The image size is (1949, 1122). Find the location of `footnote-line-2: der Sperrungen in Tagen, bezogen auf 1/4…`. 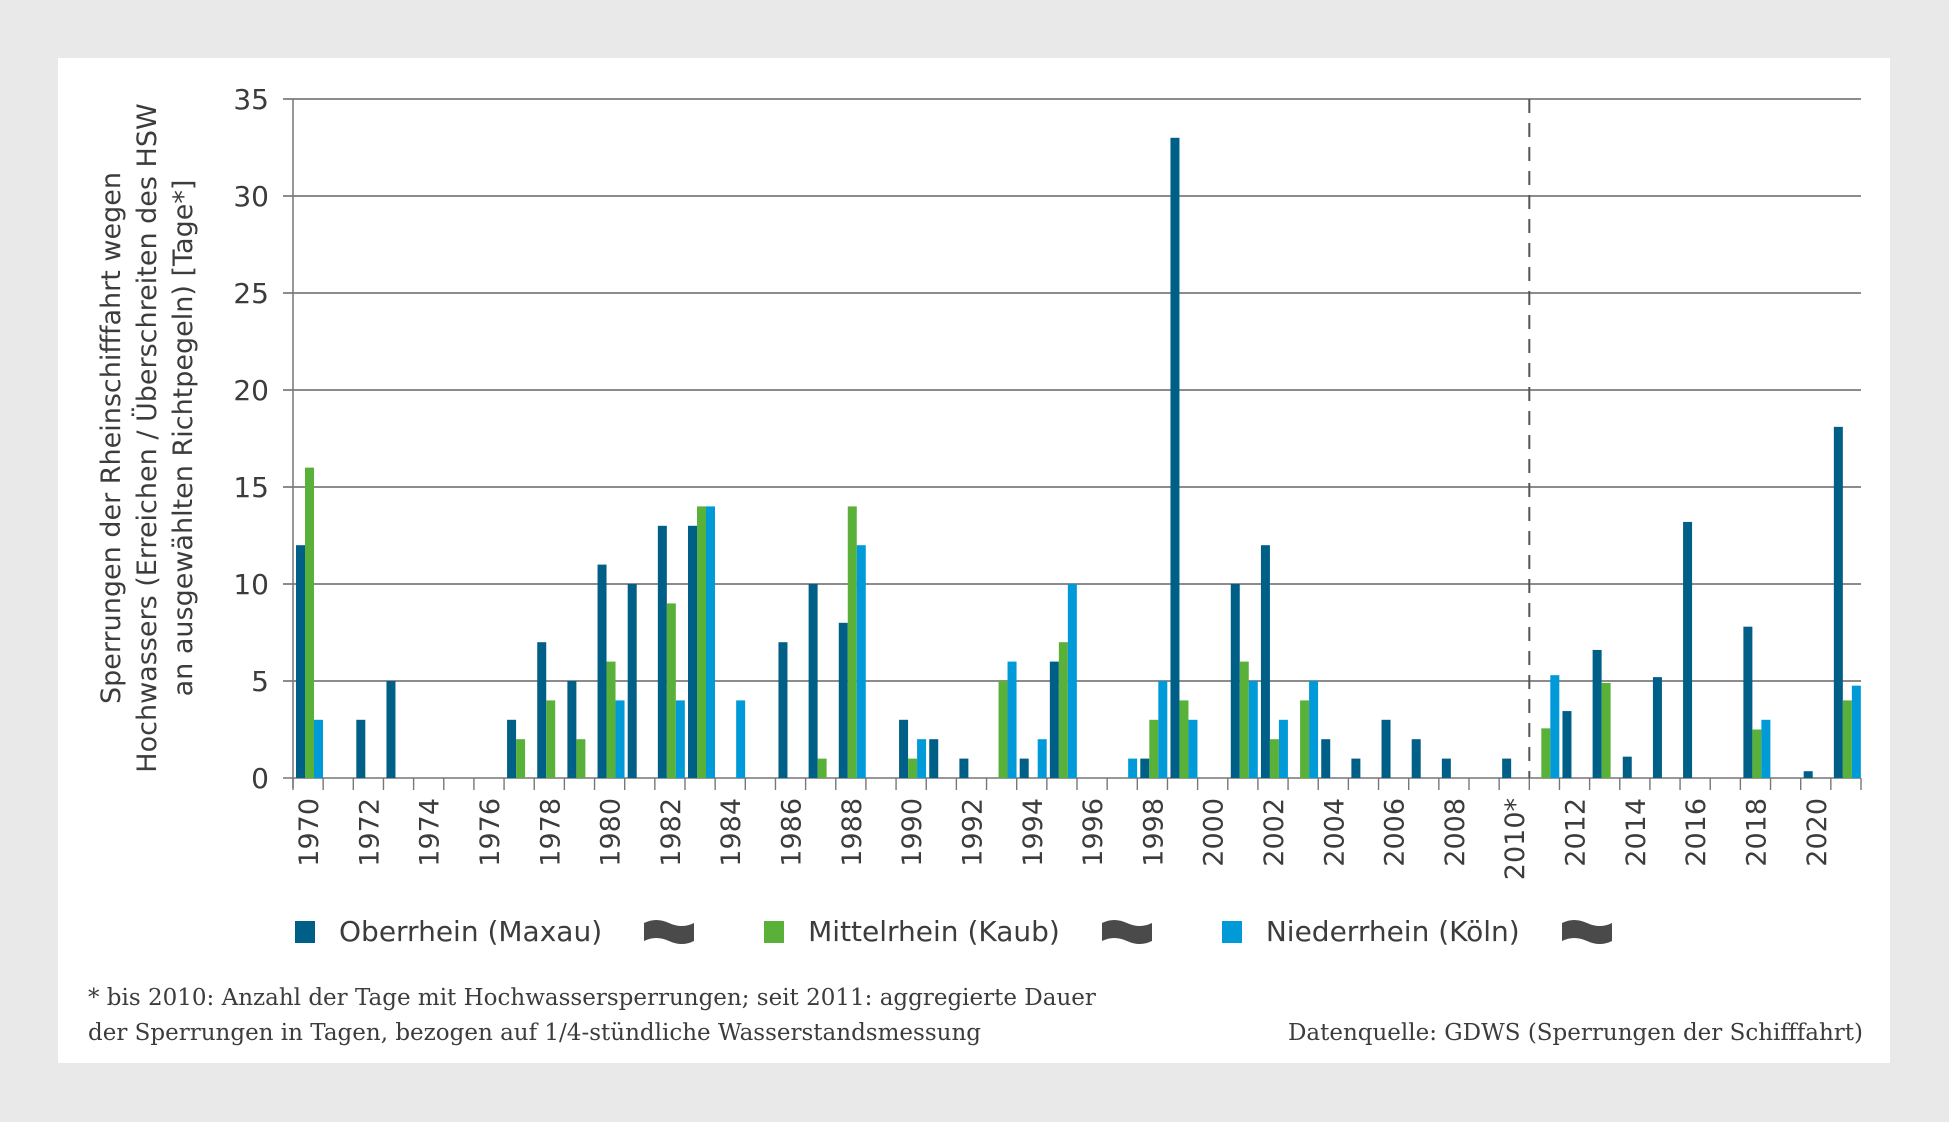

footnote-line-2: der Sperrungen in Tagen, bezogen auf 1/4… is located at coordinates (534, 1033).